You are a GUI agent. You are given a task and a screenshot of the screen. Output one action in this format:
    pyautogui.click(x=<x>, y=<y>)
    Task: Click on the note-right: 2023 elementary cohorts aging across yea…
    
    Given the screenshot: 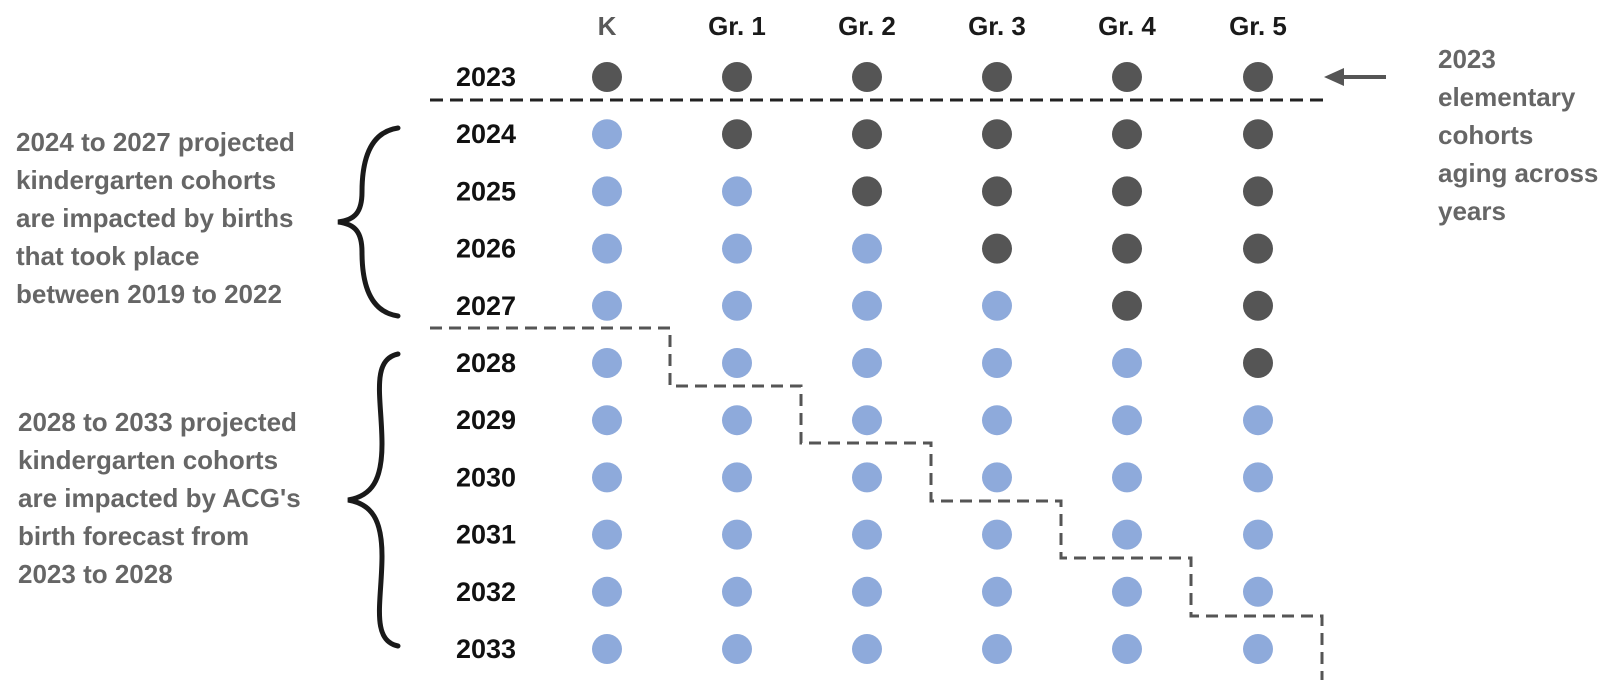 What is the action you would take?
    pyautogui.click(x=1518, y=135)
    